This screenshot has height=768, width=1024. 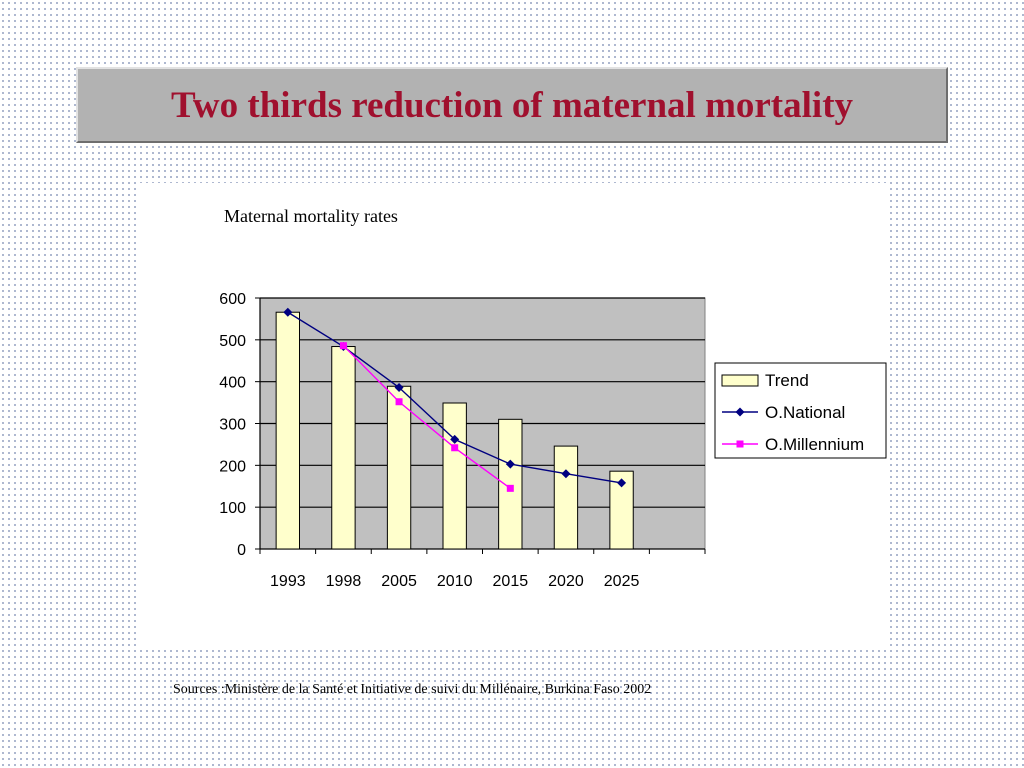 I want to click on x-tick-label: 2015, so click(x=511, y=581).